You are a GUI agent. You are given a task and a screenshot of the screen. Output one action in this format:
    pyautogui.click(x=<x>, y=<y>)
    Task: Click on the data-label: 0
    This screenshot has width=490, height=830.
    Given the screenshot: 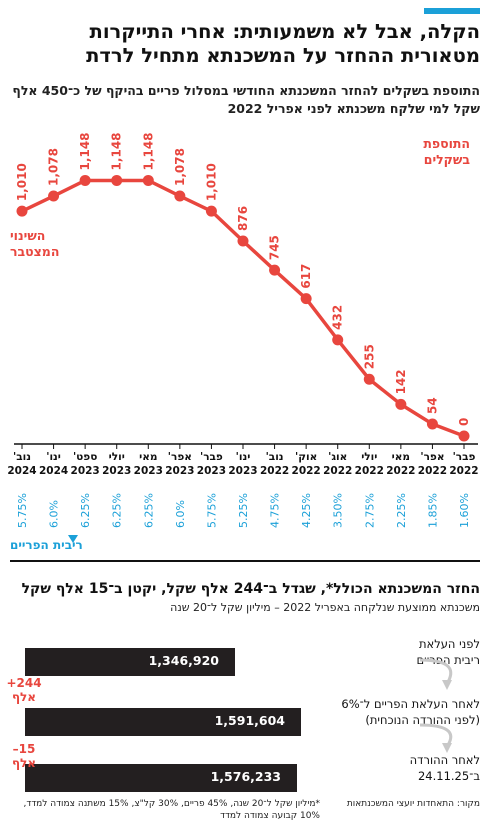 What is the action you would take?
    pyautogui.click(x=464, y=422)
    